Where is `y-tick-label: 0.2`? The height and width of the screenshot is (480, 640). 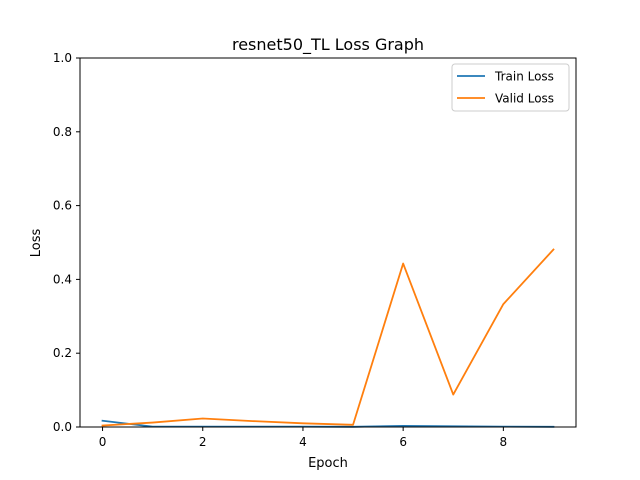 y-tick-label: 0.2 is located at coordinates (62, 353).